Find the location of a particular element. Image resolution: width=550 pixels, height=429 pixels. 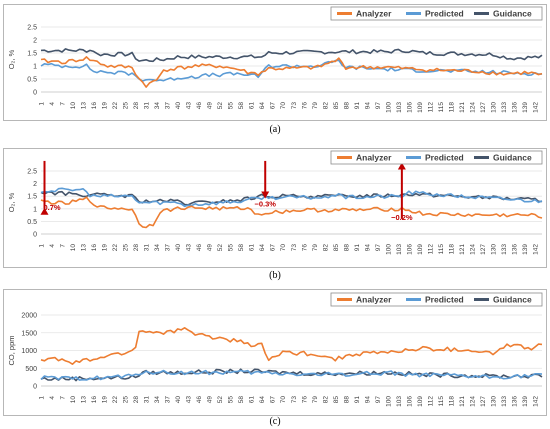

x-tick-label: 127 is located at coordinates (483, 401).